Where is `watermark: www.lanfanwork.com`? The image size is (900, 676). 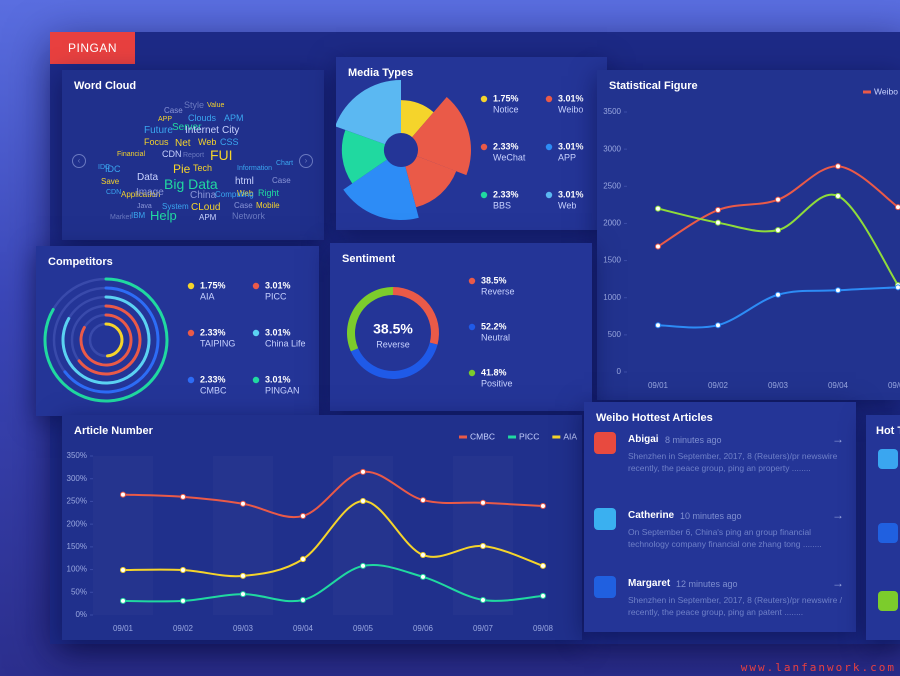 watermark: www.lanfanwork.com is located at coordinates (818, 667).